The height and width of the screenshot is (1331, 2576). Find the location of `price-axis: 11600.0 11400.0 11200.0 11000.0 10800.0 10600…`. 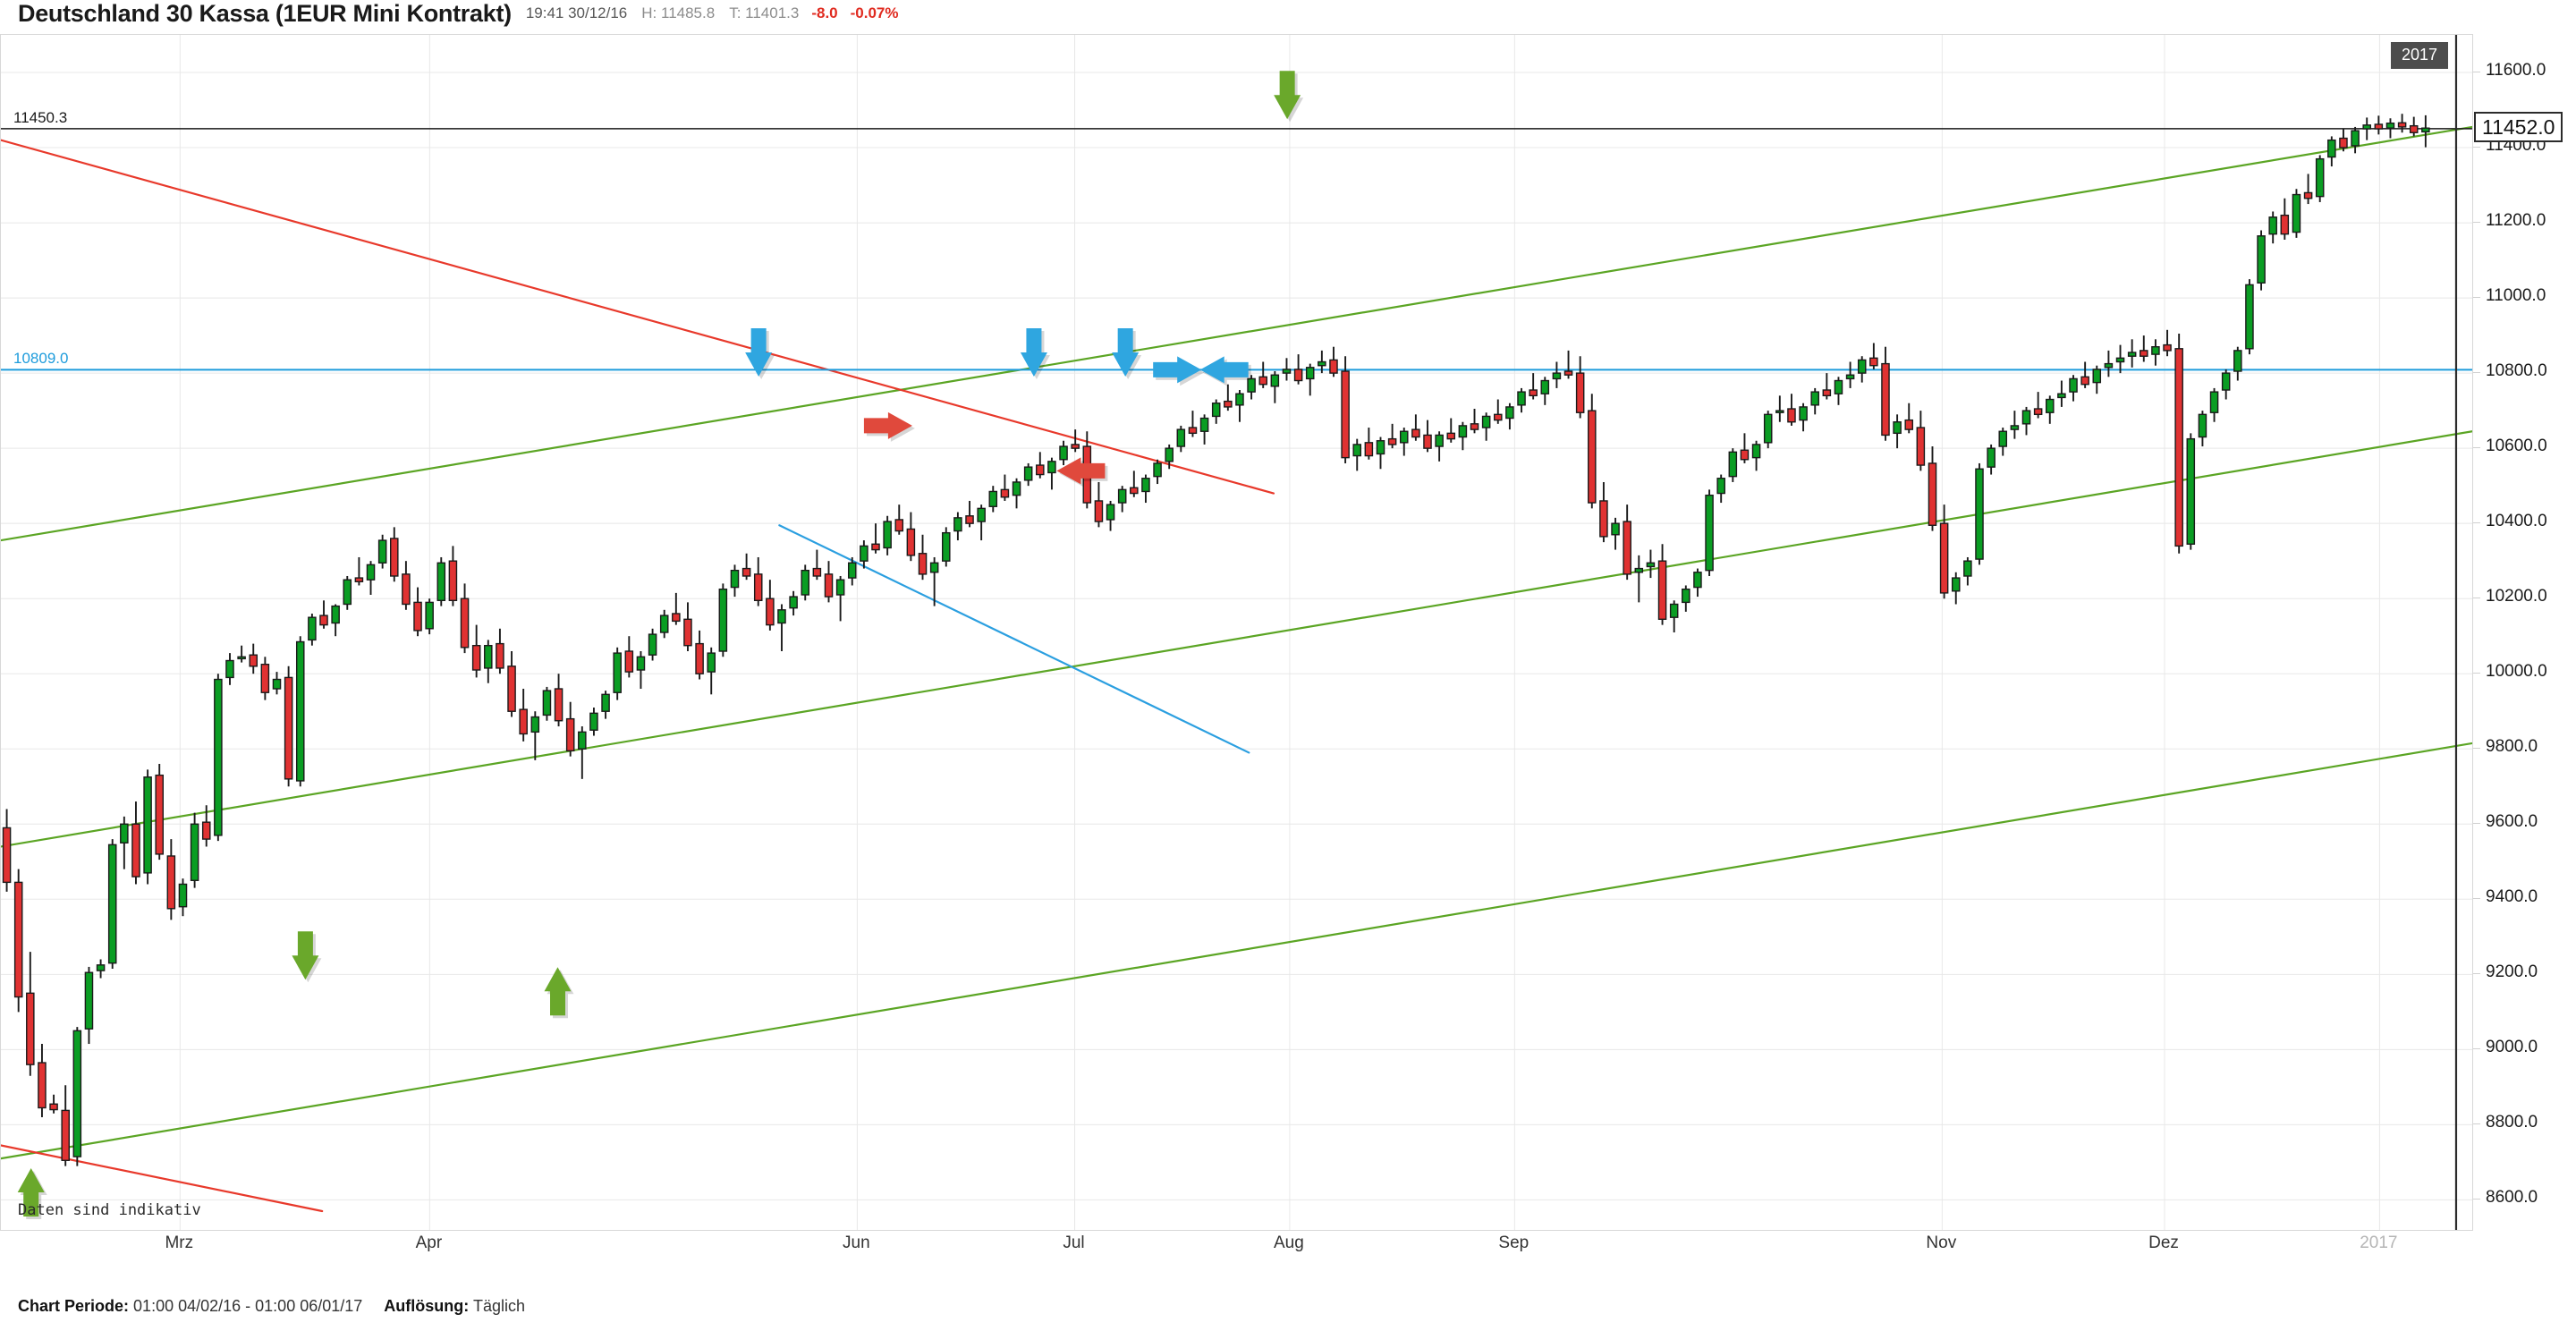

price-axis: 11600.0 11400.0 11200.0 11000.0 10800.0 10600… is located at coordinates (2524, 632).